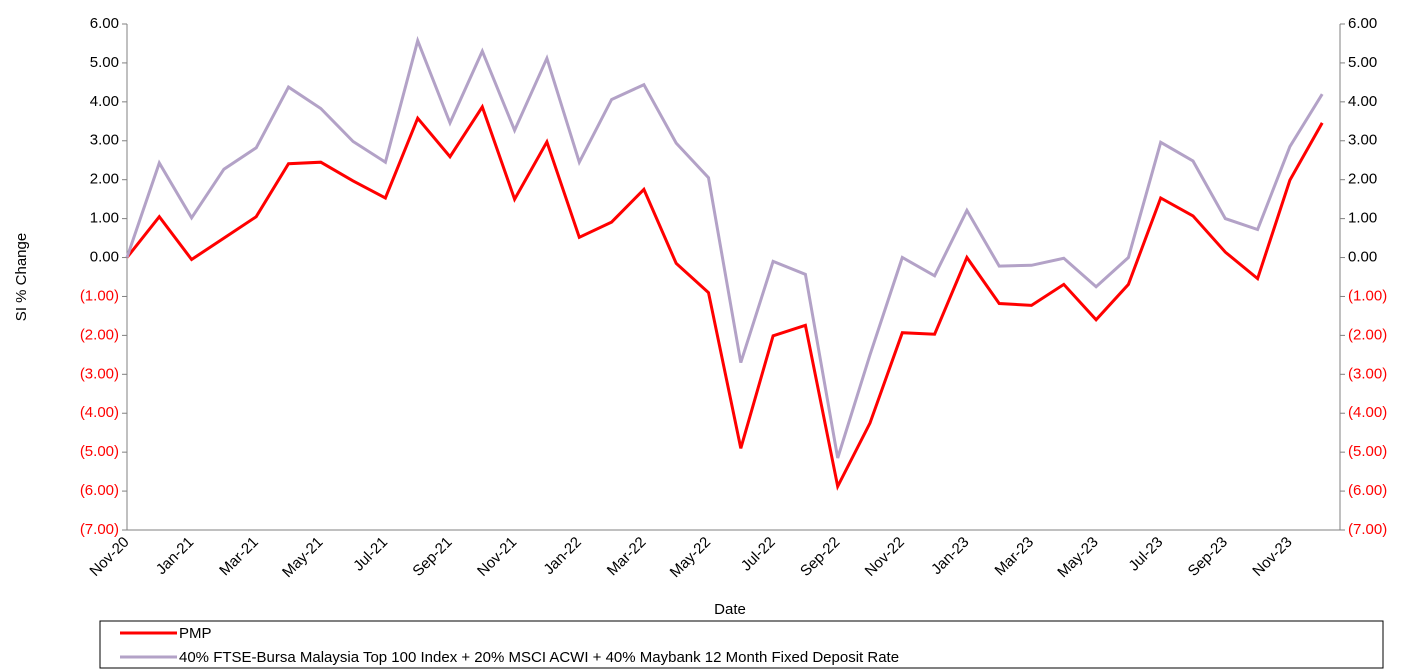  I want to click on legend-box, so click(741, 644).